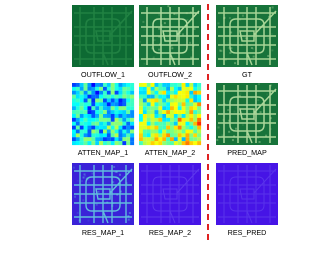  I want to click on panel-label: RES_MAP_1, so click(103, 232).